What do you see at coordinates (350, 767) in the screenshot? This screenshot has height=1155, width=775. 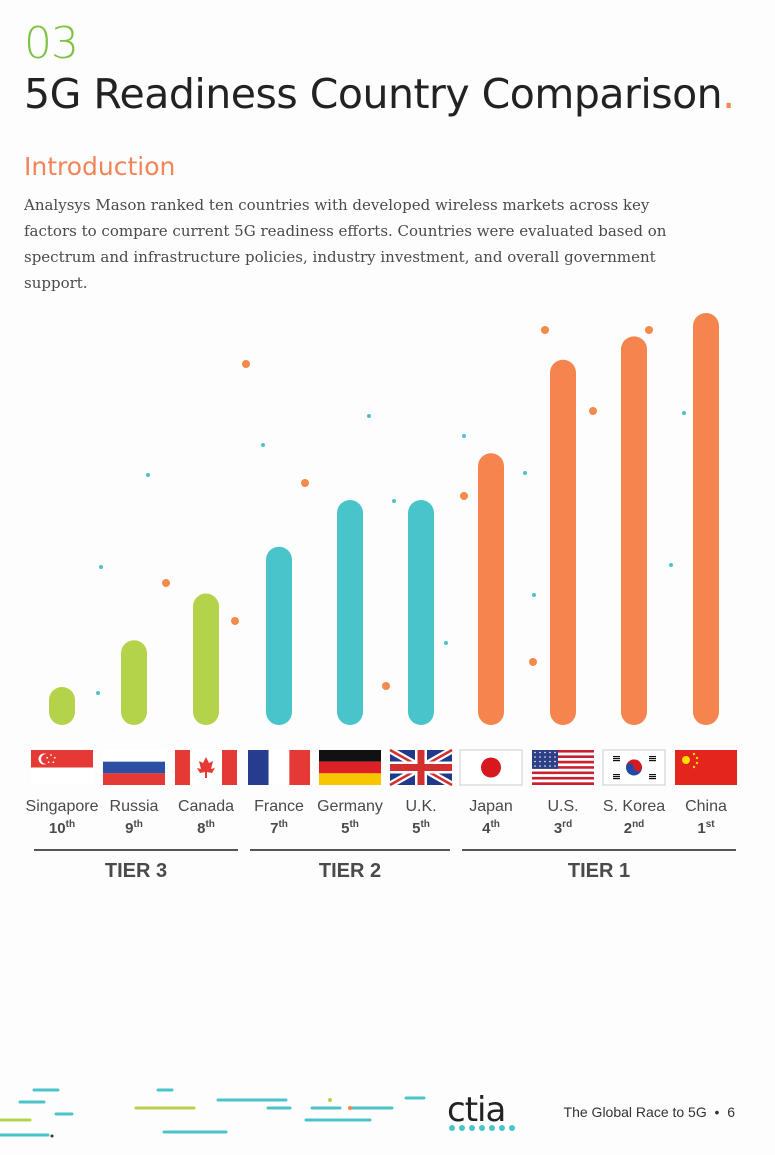 I see `germany-flag` at bounding box center [350, 767].